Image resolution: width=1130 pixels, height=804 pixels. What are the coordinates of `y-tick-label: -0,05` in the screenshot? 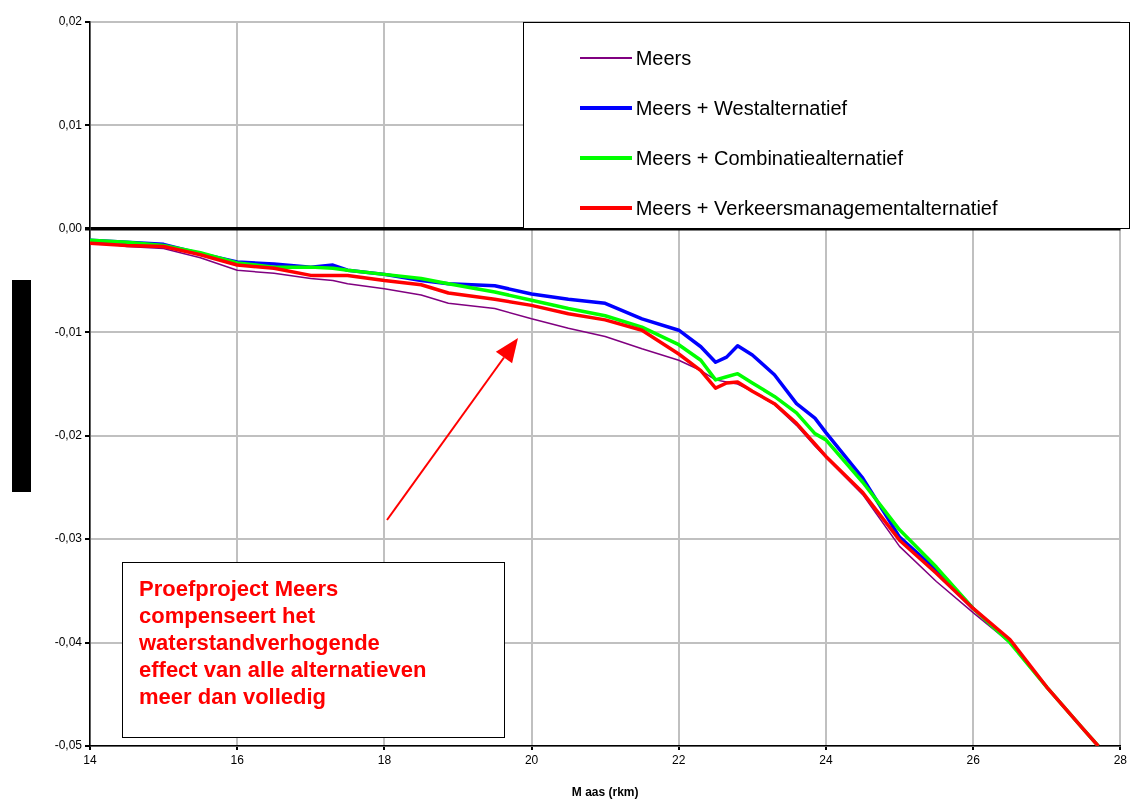 It's located at (68, 745).